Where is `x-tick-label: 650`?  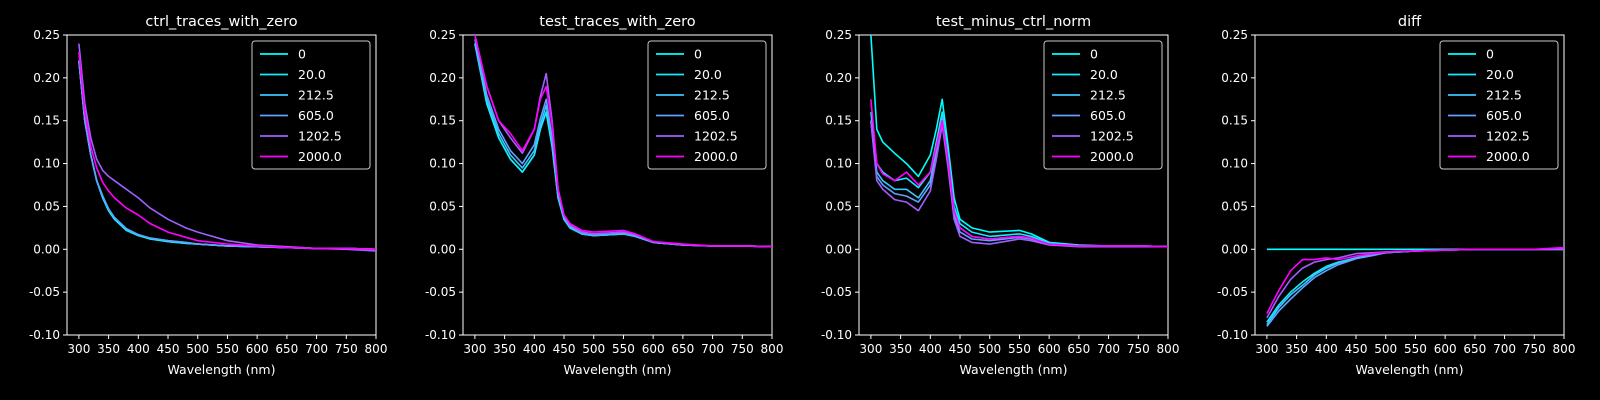
x-tick-label: 650 is located at coordinates (1474, 349).